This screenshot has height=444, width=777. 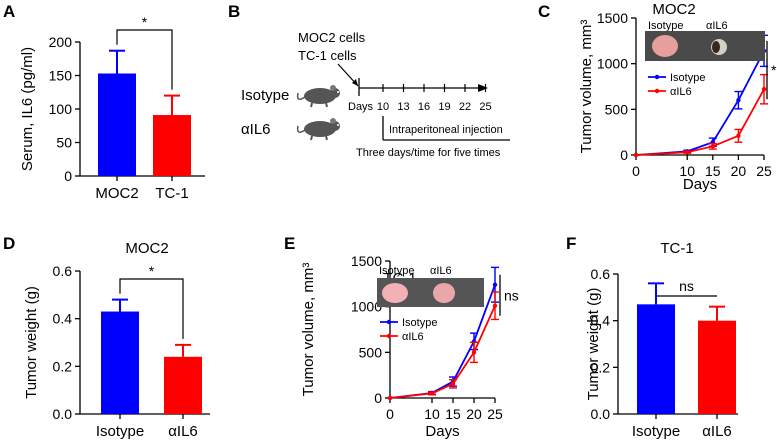 I want to click on x-tick-label: 10, so click(x=687, y=171).